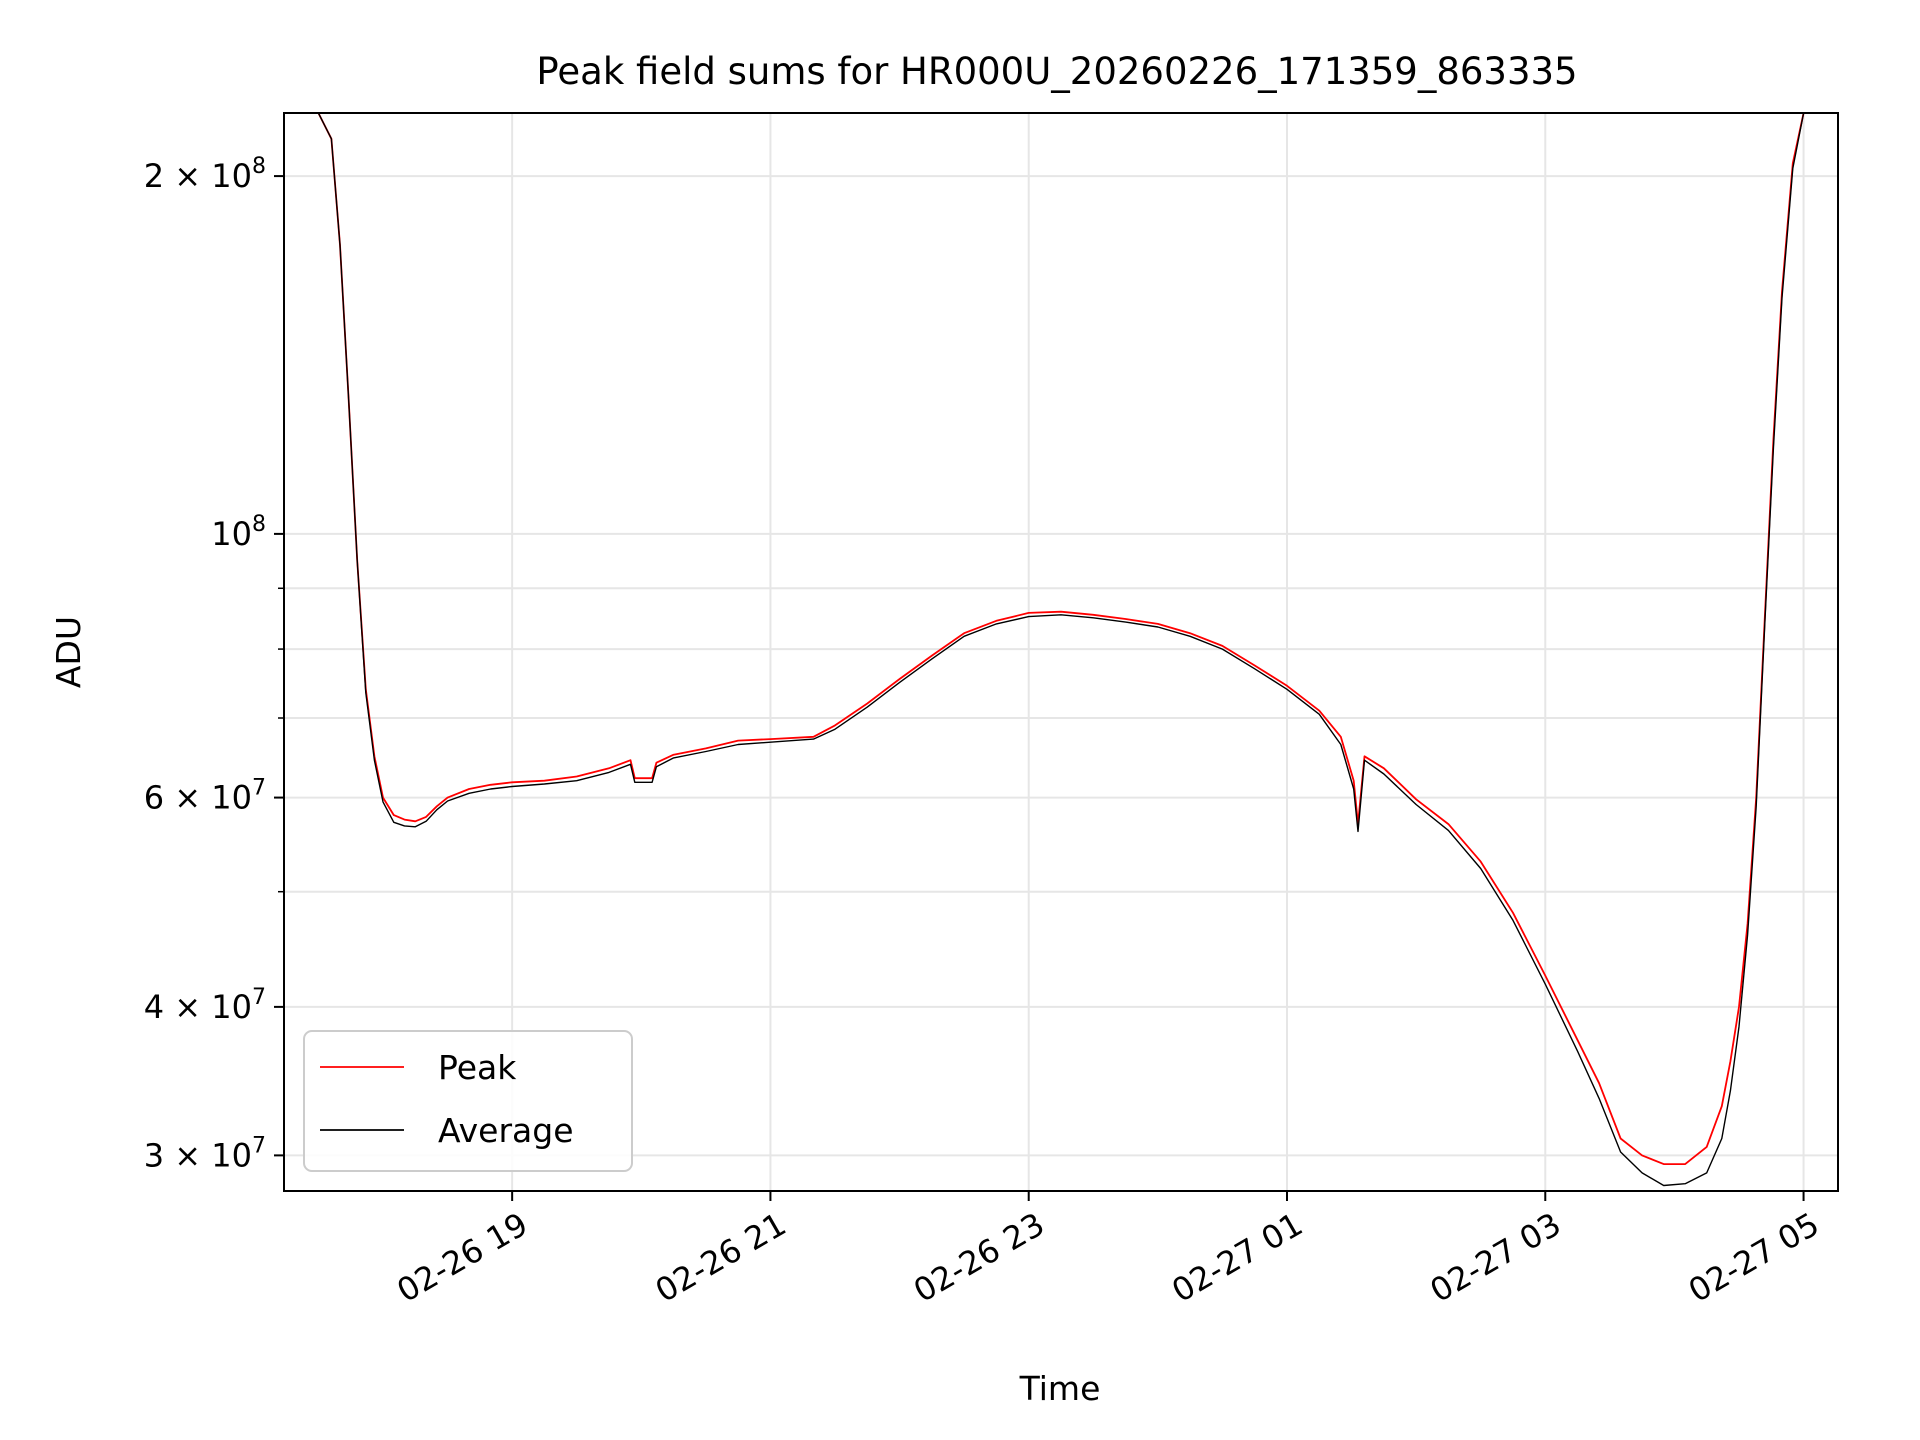 The height and width of the screenshot is (1440, 1920). Describe the element at coordinates (198, 176) in the screenshot. I see `y-tick-label-base: 2 × 10` at that location.